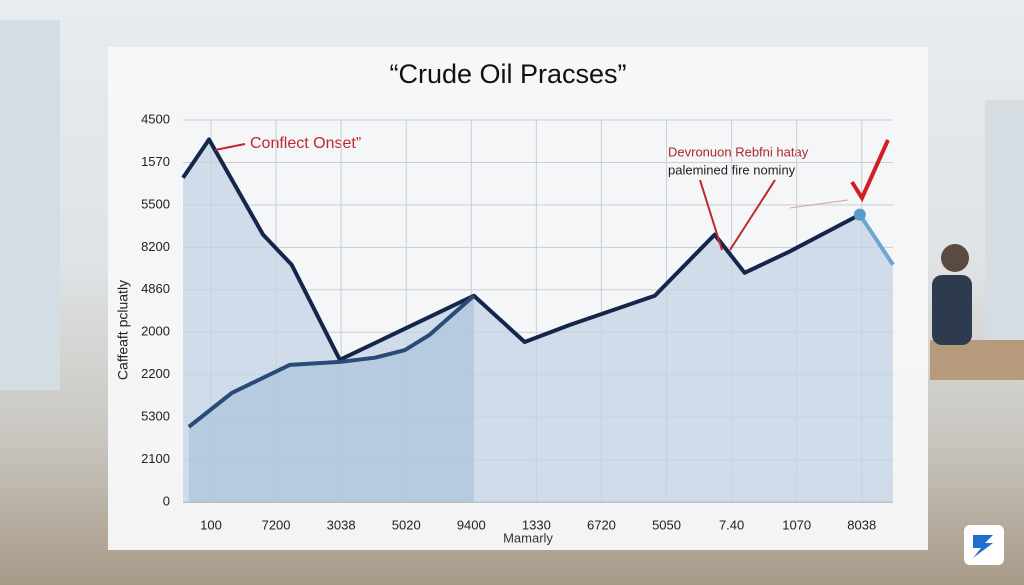  What do you see at coordinates (155, 161) in the screenshot?
I see `y-tick-label: 1570` at bounding box center [155, 161].